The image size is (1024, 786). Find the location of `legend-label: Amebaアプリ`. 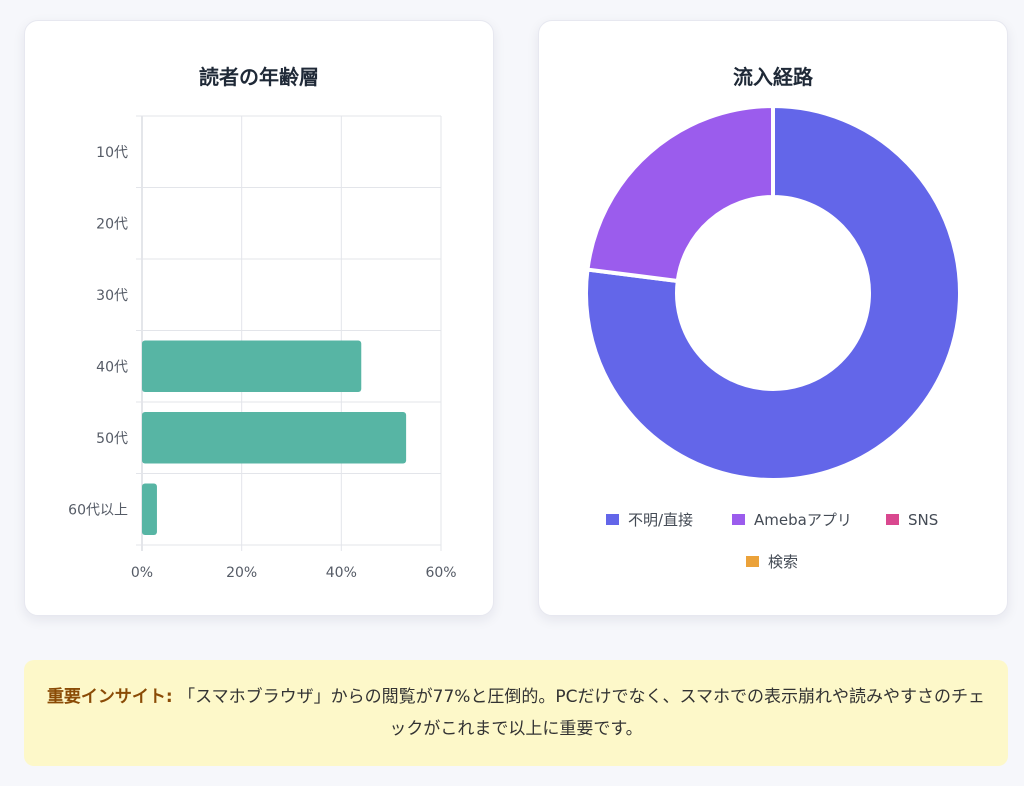

legend-label: Amebaアプリ is located at coordinates (803, 520).